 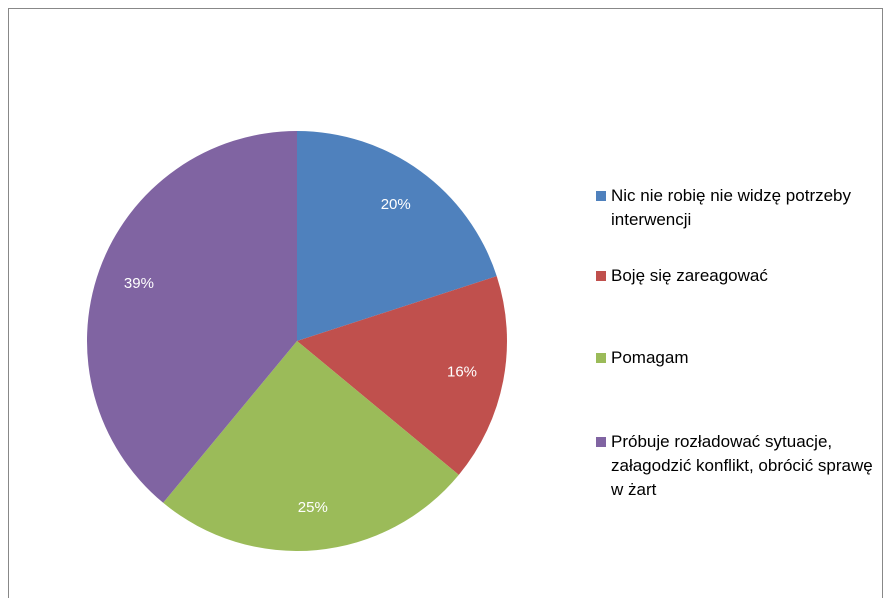 What do you see at coordinates (462, 371) in the screenshot?
I see `data-label: 16%` at bounding box center [462, 371].